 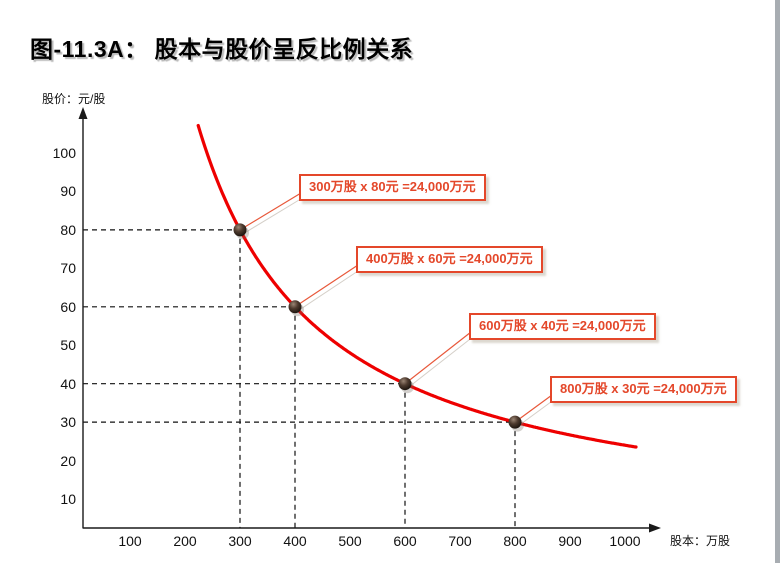 I want to click on x-tick-label: 1000, so click(x=625, y=541).